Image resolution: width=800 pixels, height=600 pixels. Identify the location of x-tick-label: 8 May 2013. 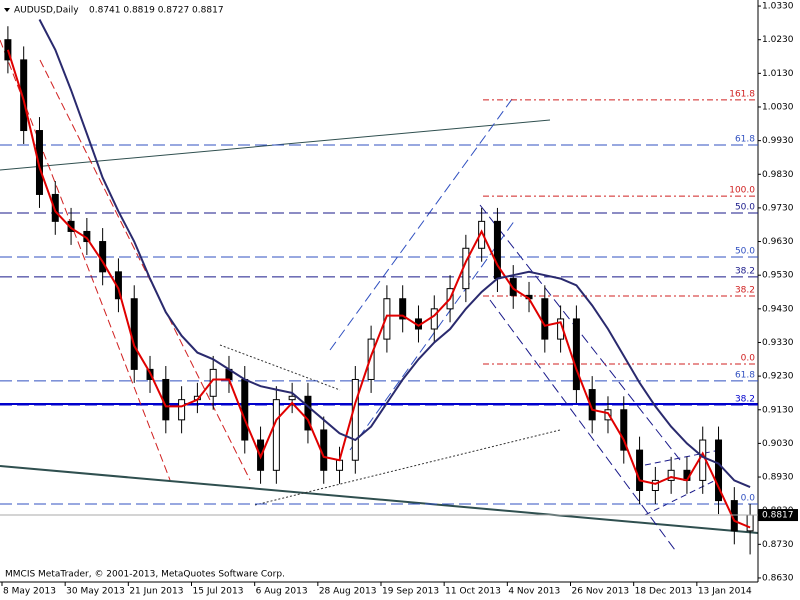
(29, 592).